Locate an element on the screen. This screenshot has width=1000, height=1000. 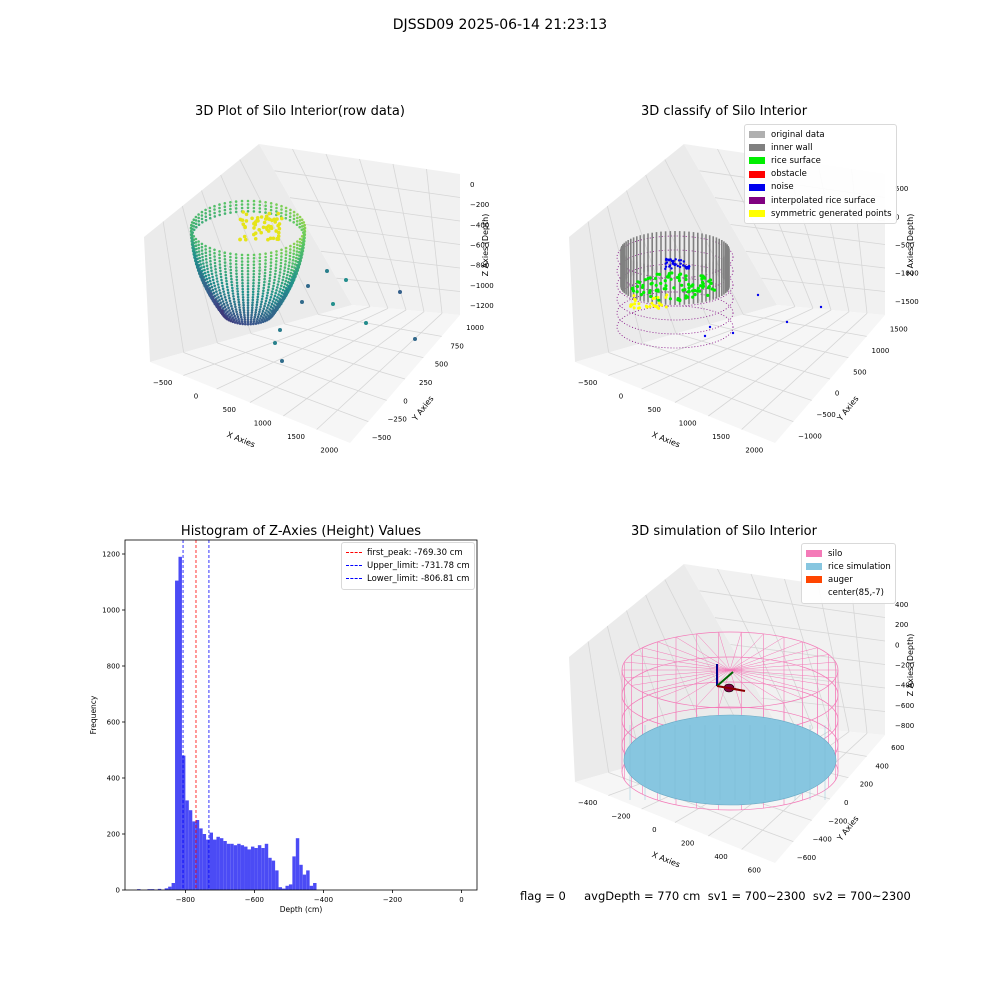
panel4-x-tick-label: −200 is located at coordinates (620, 816).